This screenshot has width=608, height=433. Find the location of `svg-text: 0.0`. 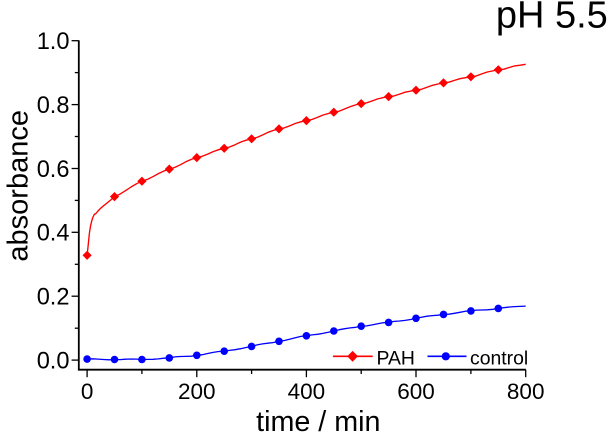

svg-text: 0.0 is located at coordinates (53, 362).